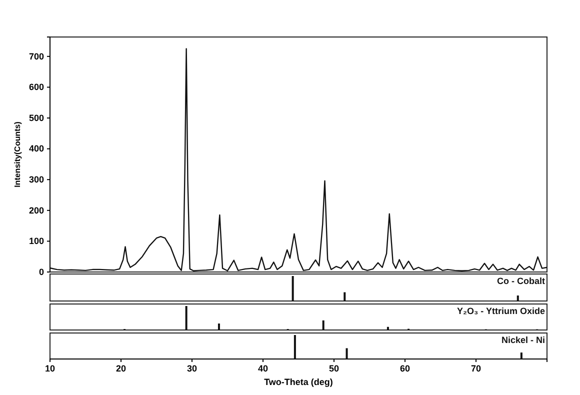  Describe the element at coordinates (36, 149) in the screenshot. I see `y-tick-label: 400` at that location.